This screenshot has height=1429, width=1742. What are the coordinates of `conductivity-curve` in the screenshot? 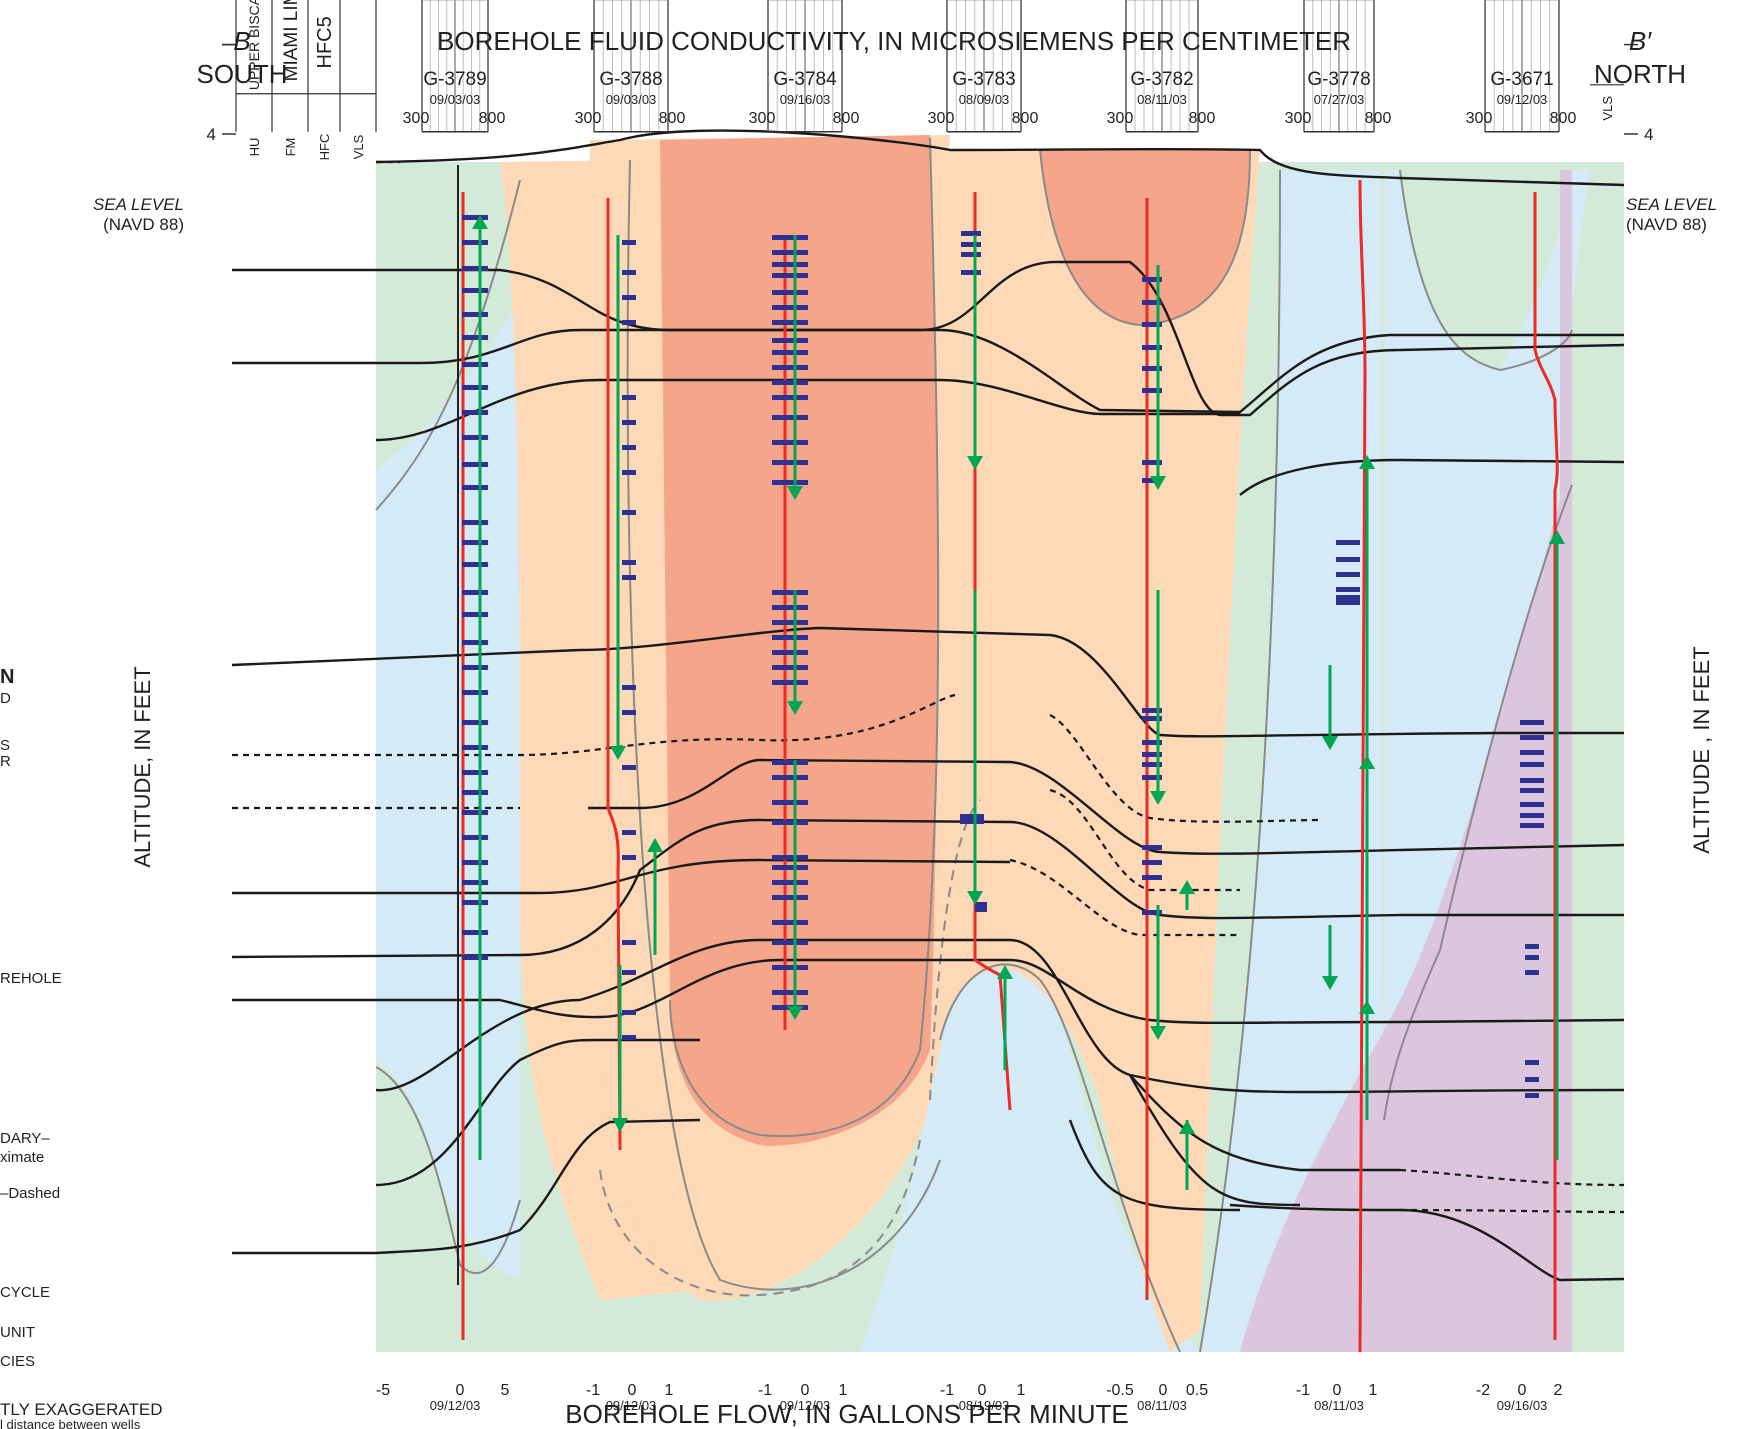 It's located at (614, 674).